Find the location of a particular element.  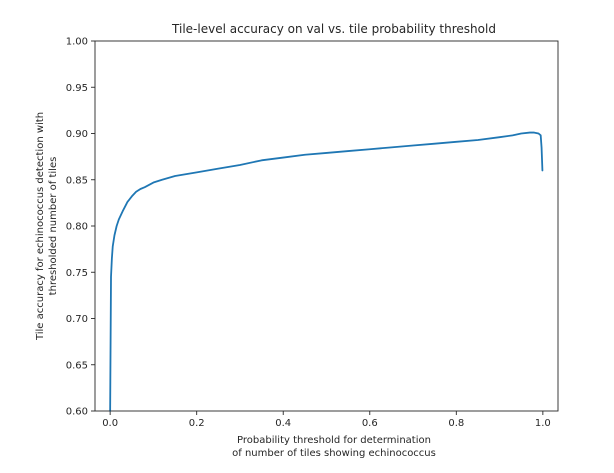

y-tick-label: 1.00 is located at coordinates (77, 42).